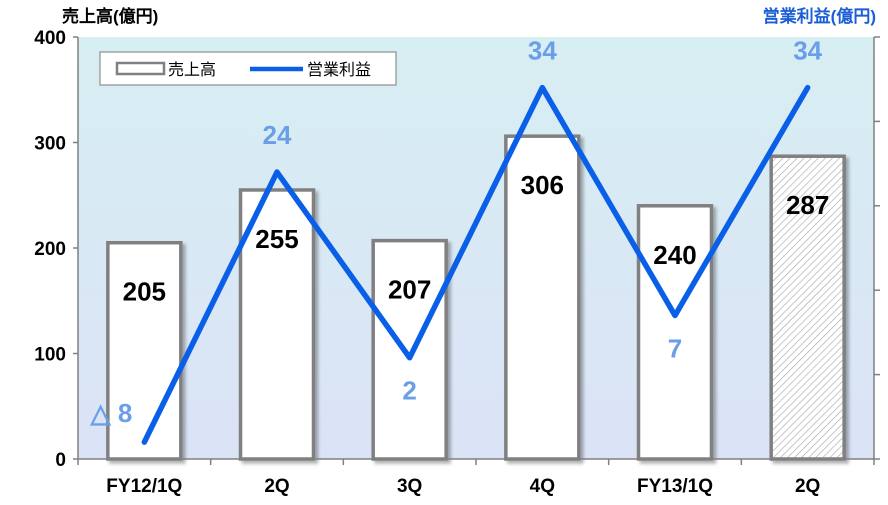 The height and width of the screenshot is (505, 888). Describe the element at coordinates (542, 51) in the screenshot. I see `profit-value-label-3: 34` at that location.